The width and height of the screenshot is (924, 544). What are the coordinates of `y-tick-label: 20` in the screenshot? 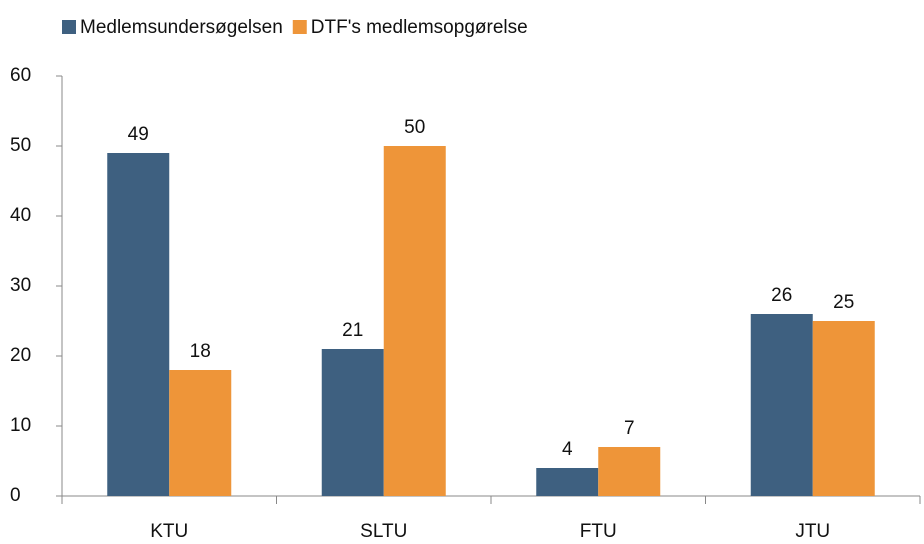 It's located at (20, 355).